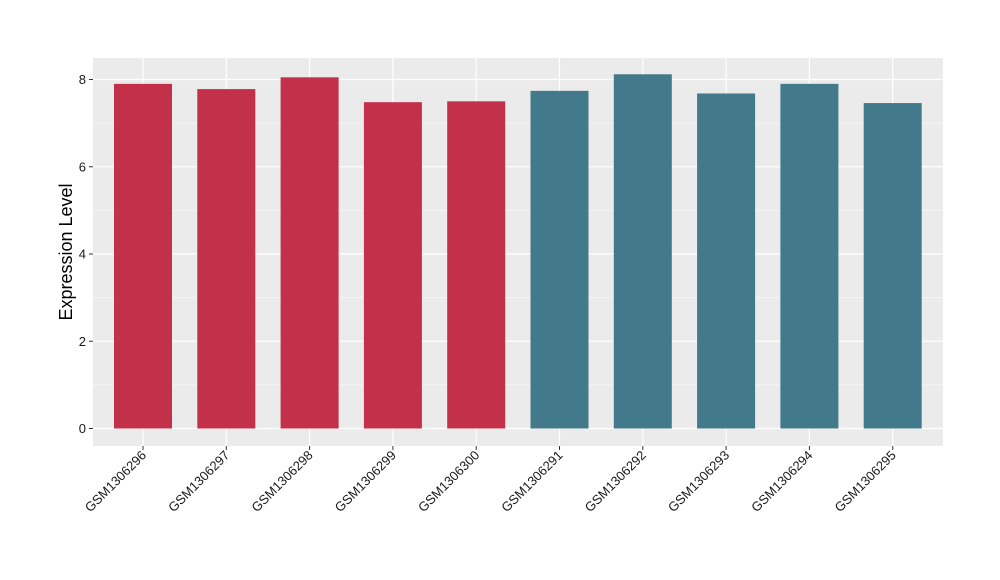 This screenshot has height=580, width=1000. I want to click on x-tick-label: GSM1306293, so click(698, 481).